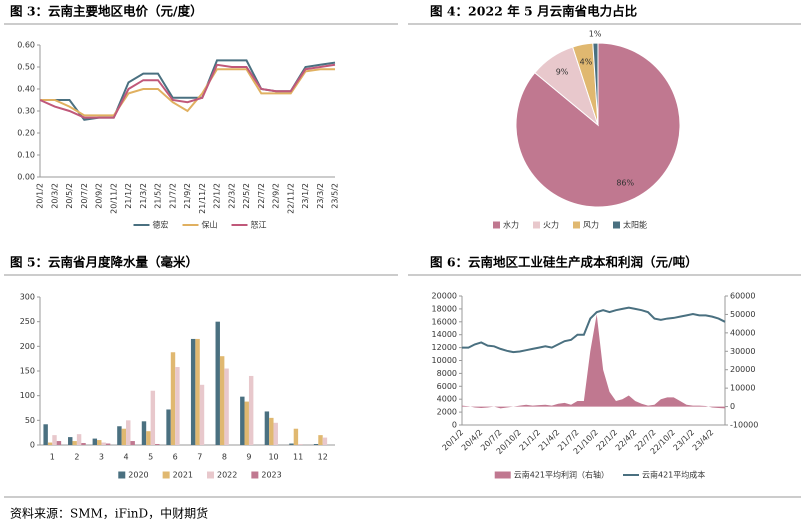 The width and height of the screenshot is (805, 526). Describe the element at coordinates (76, 457) in the screenshot. I see `x-tick-label: 2` at that location.